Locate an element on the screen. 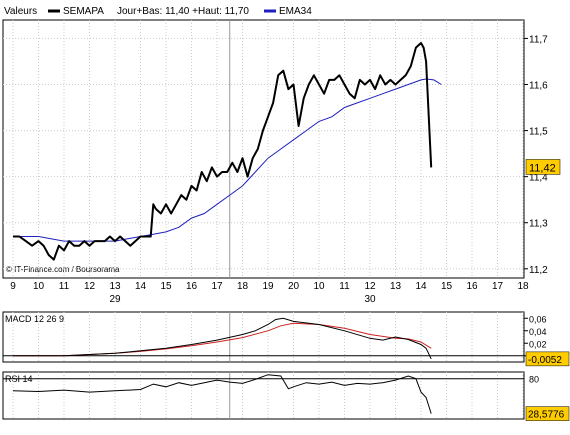  legend-series-name: SEMAPA is located at coordinates (83, 11).